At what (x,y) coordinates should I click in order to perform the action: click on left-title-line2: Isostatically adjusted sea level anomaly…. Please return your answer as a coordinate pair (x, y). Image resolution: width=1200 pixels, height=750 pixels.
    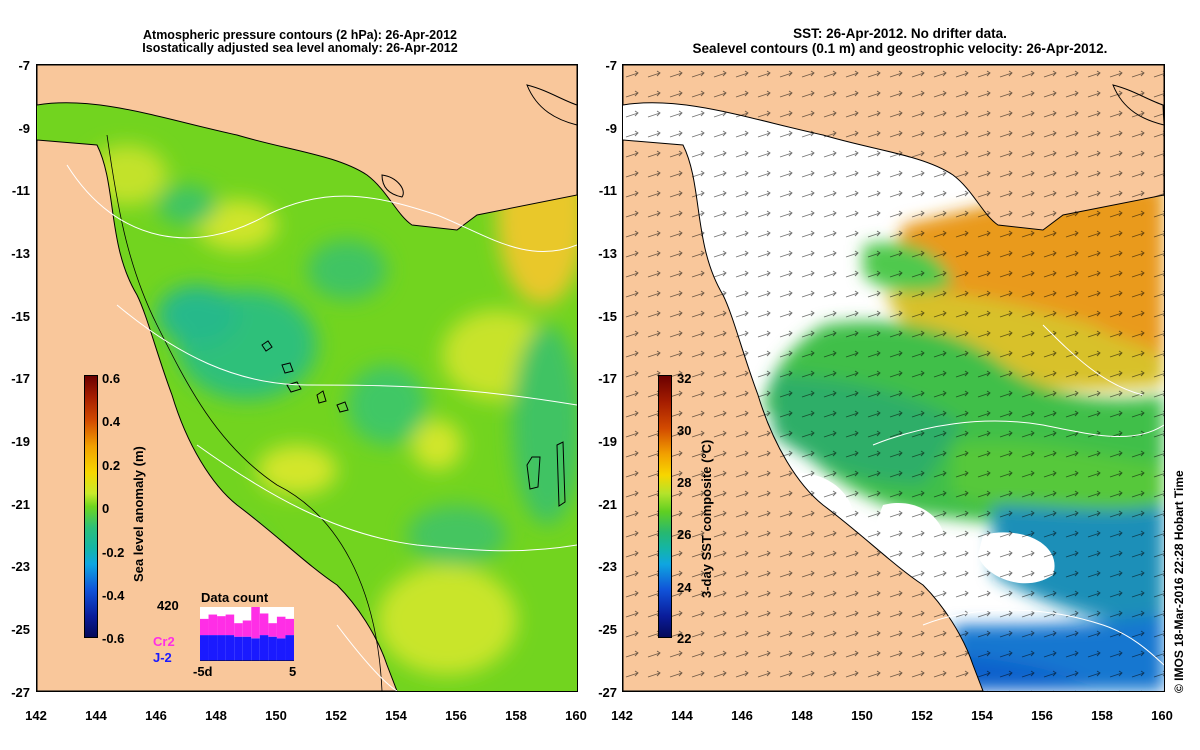
    Looking at the image, I should click on (300, 48).